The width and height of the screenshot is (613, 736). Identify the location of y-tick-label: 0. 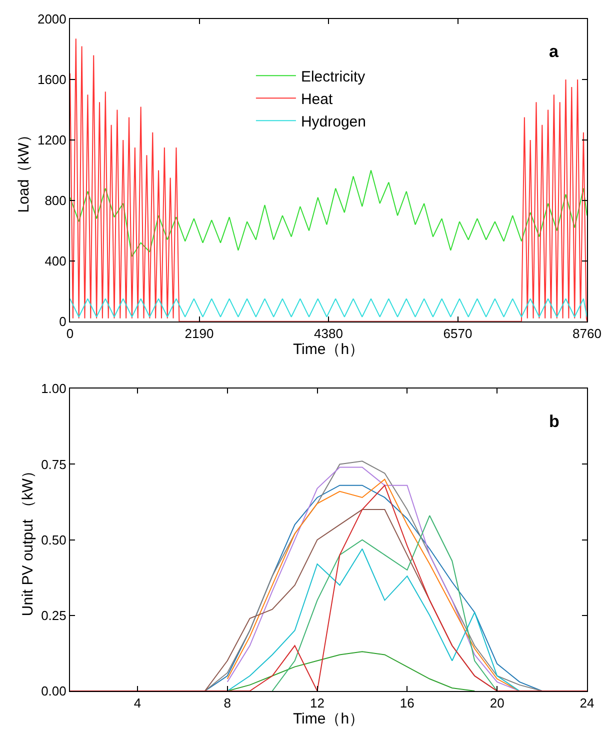
(62, 321).